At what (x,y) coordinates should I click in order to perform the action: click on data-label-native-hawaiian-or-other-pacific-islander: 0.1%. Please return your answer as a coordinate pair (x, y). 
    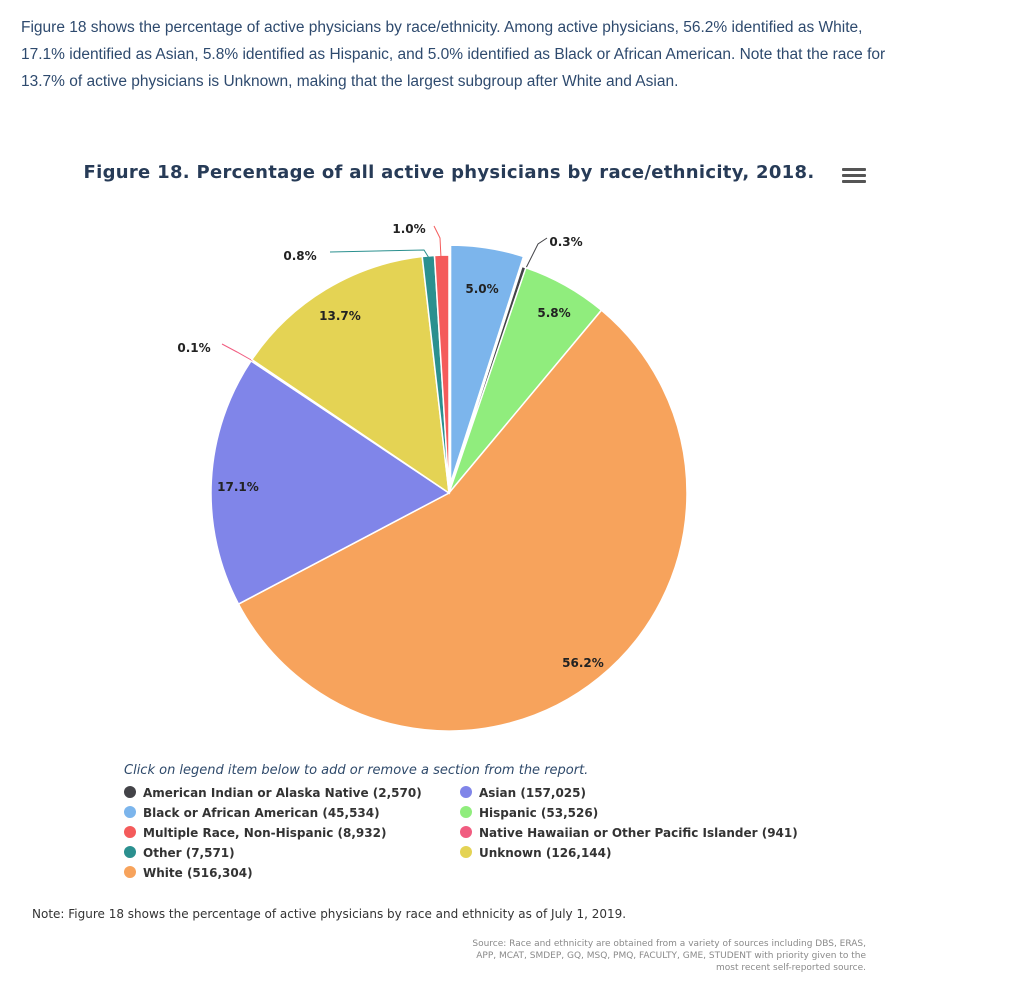
    Looking at the image, I should click on (193, 348).